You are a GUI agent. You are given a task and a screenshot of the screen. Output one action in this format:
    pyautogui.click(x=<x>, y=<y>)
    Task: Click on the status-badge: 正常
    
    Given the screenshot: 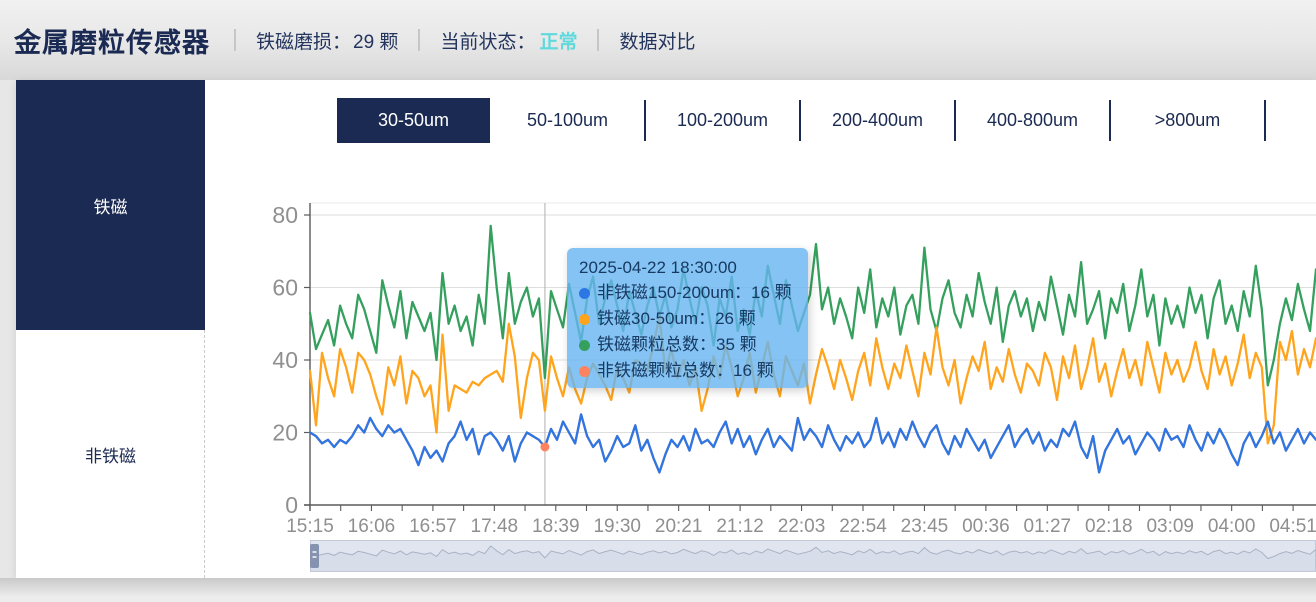 What is the action you would take?
    pyautogui.click(x=558, y=42)
    